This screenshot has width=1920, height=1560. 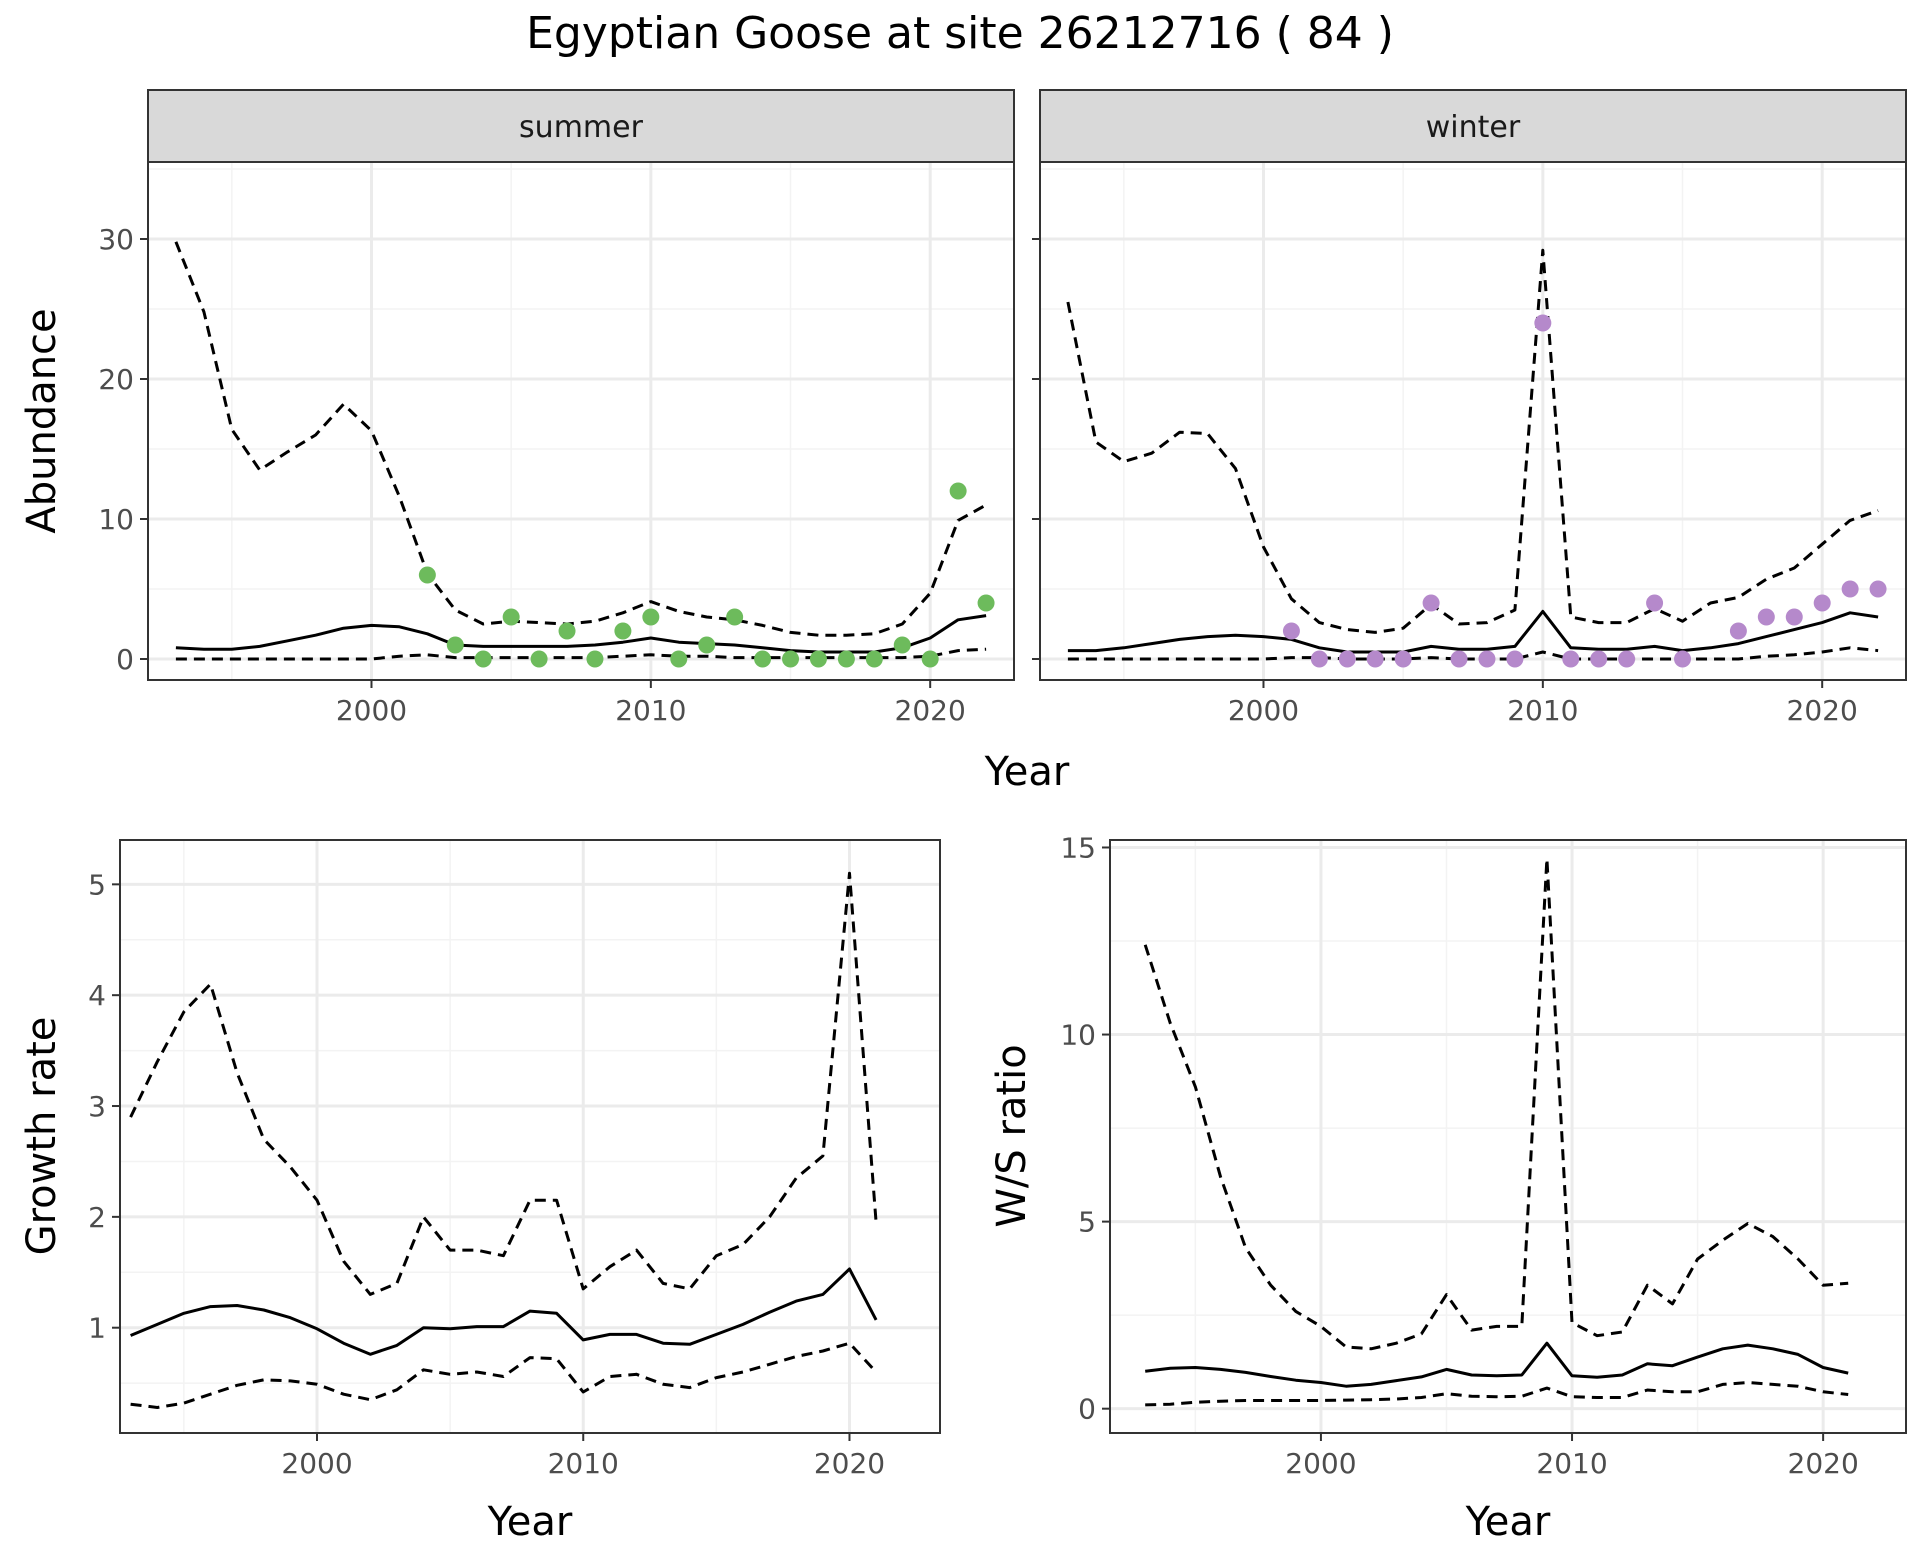 I want to click on x-tick-label-growth-rate: 2020, so click(x=849, y=1463).